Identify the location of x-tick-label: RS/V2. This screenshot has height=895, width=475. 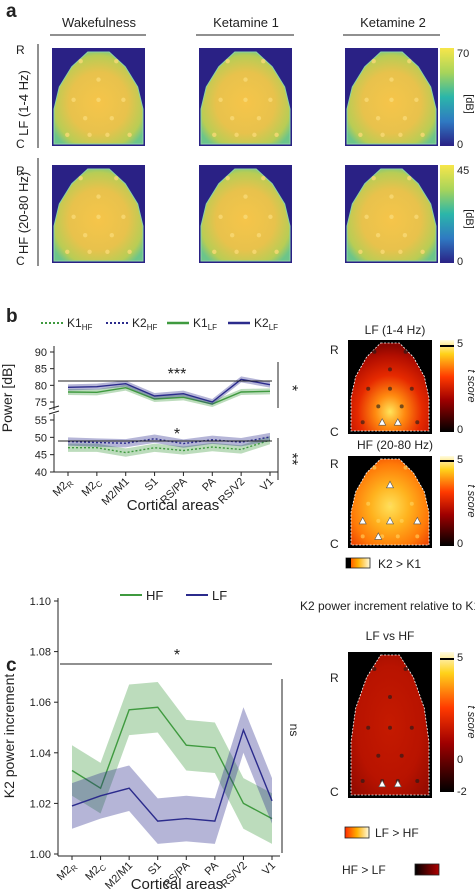
(231, 491).